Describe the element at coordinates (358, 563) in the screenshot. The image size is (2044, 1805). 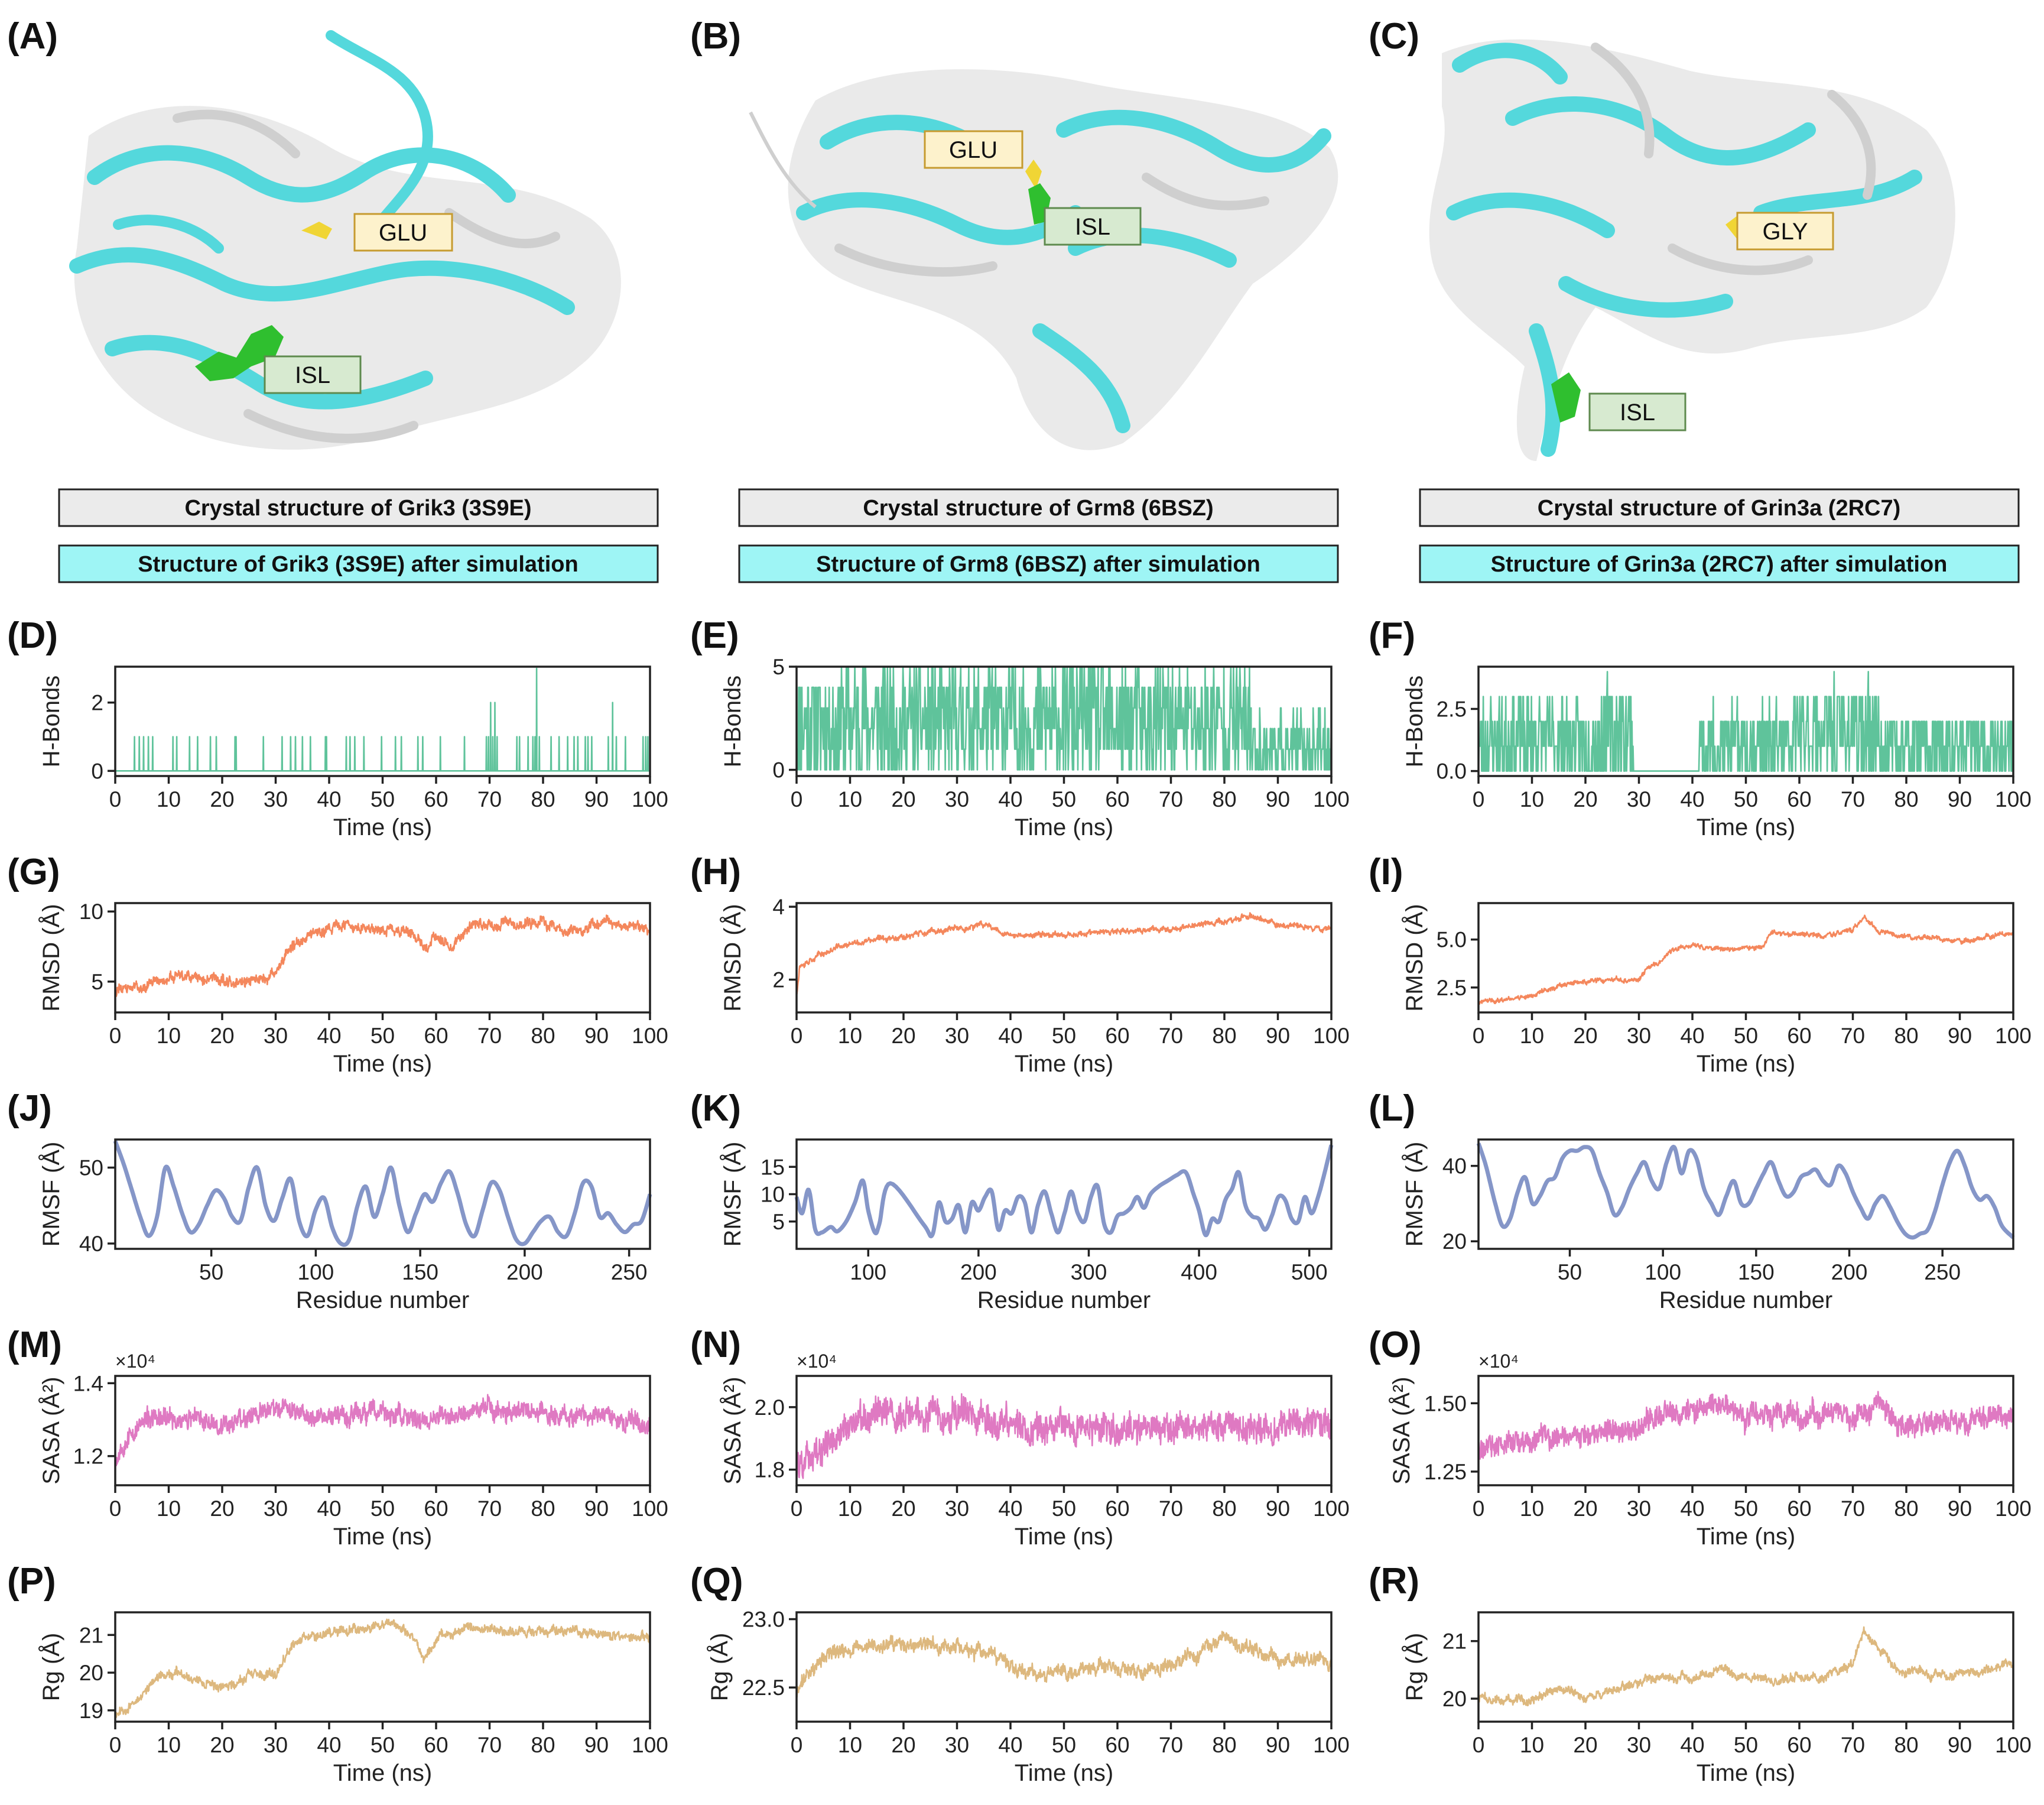
I see `sim-caption-box-a` at that location.